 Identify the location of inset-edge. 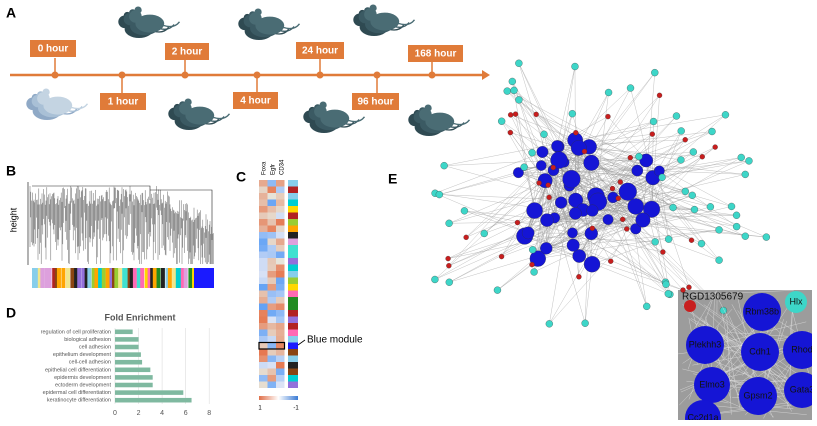
(729, 364).